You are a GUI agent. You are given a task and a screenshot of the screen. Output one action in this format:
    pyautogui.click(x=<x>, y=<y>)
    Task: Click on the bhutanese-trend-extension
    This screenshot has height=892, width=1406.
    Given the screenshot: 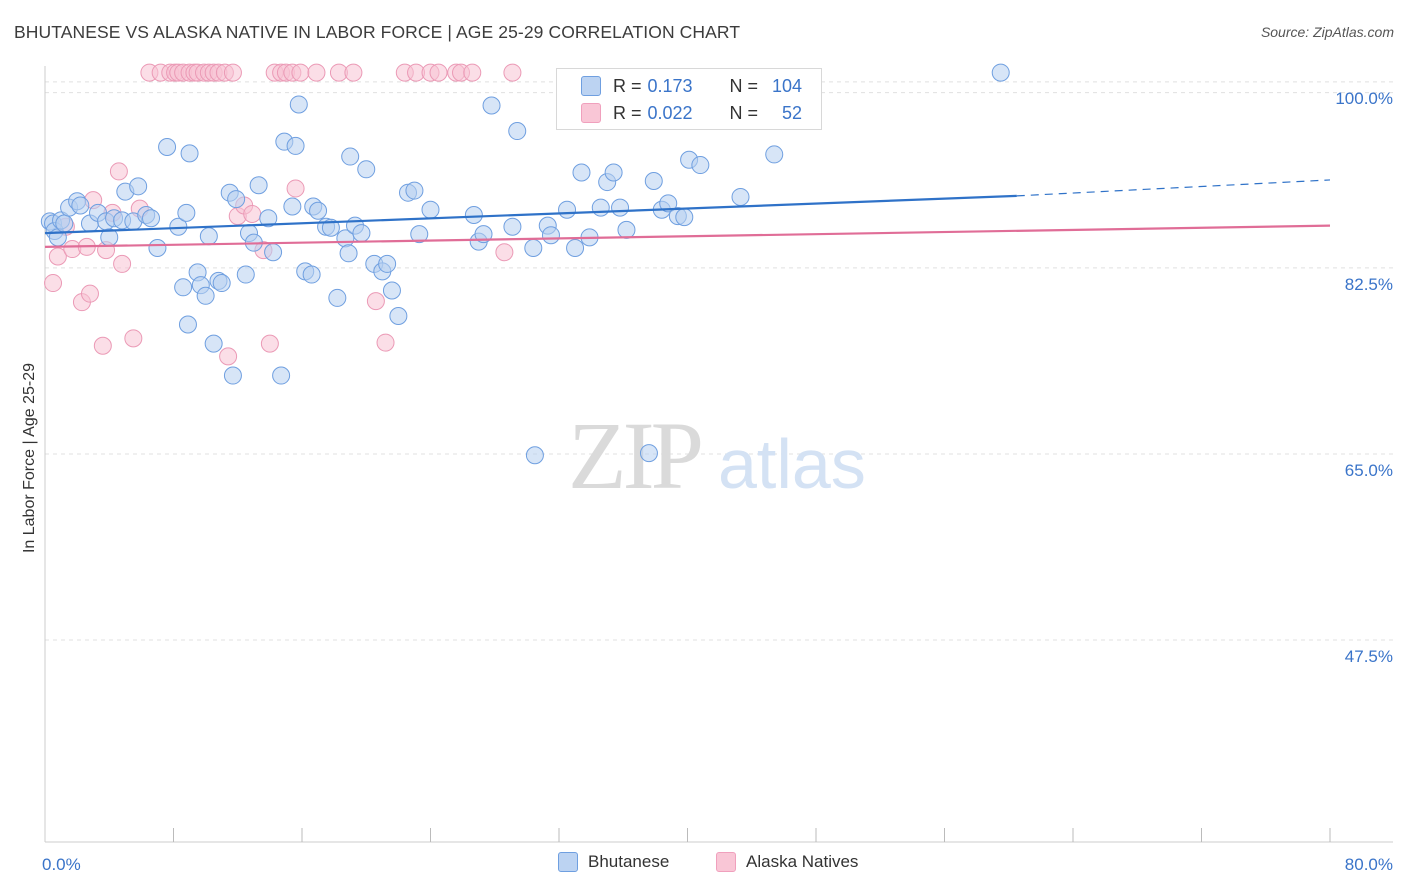 What is the action you would take?
    pyautogui.click(x=1173, y=188)
    